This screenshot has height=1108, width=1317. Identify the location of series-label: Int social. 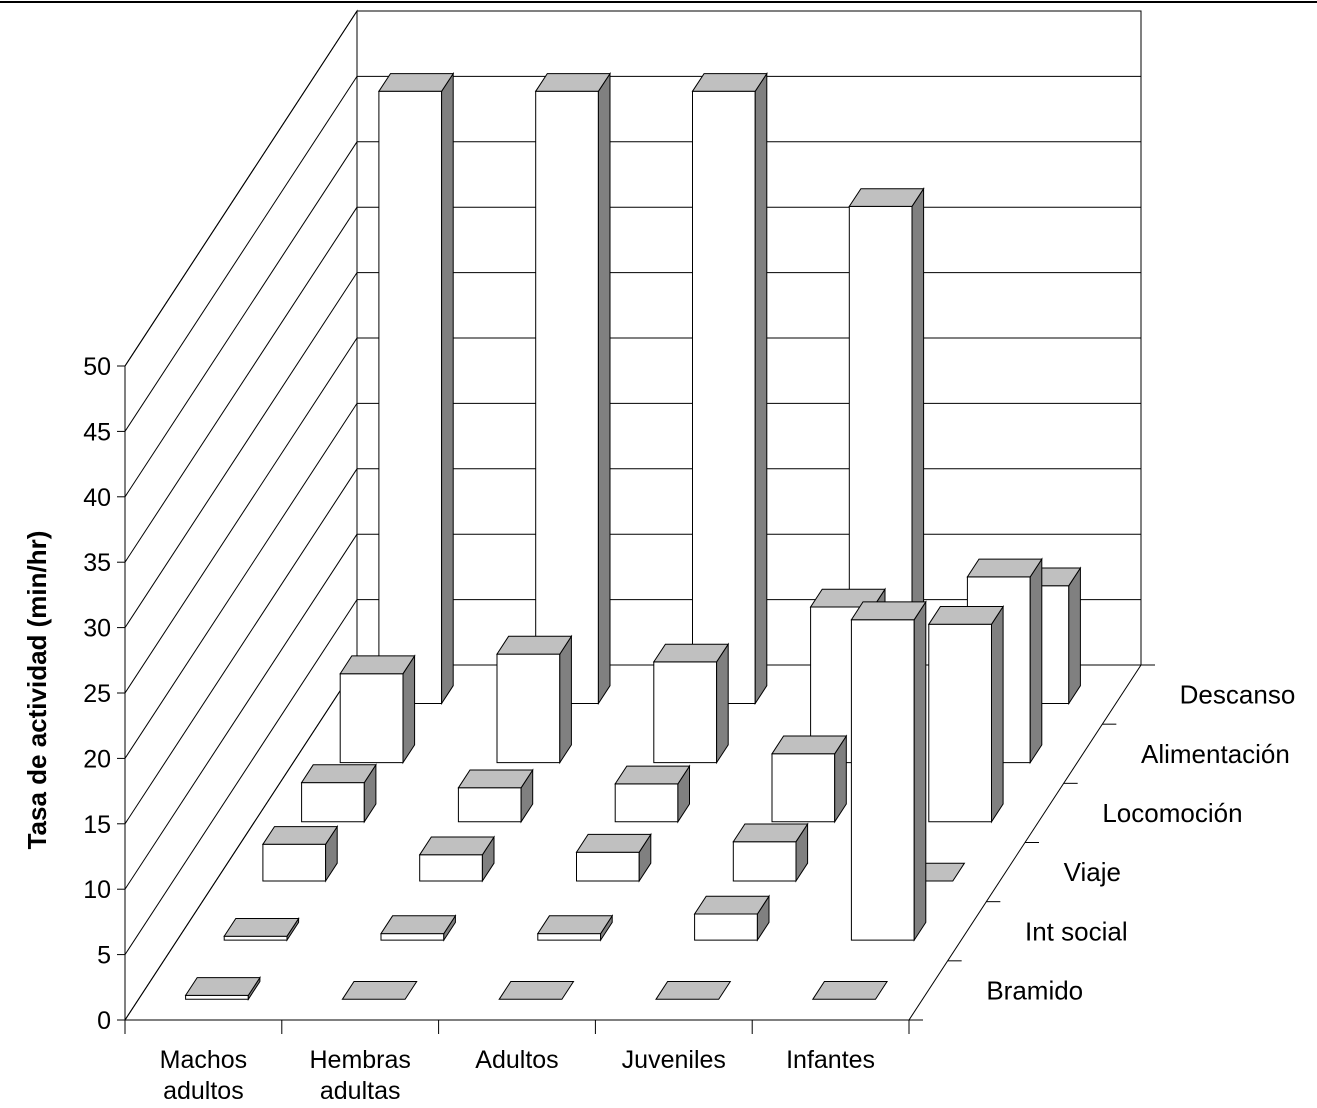
(1076, 931).